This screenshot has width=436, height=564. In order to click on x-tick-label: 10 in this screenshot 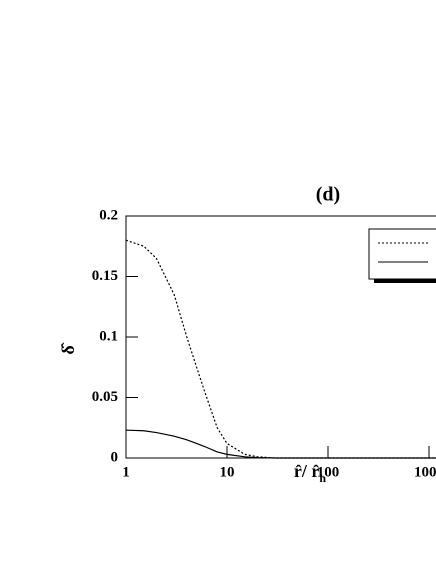, I will do `click(227, 472)`.